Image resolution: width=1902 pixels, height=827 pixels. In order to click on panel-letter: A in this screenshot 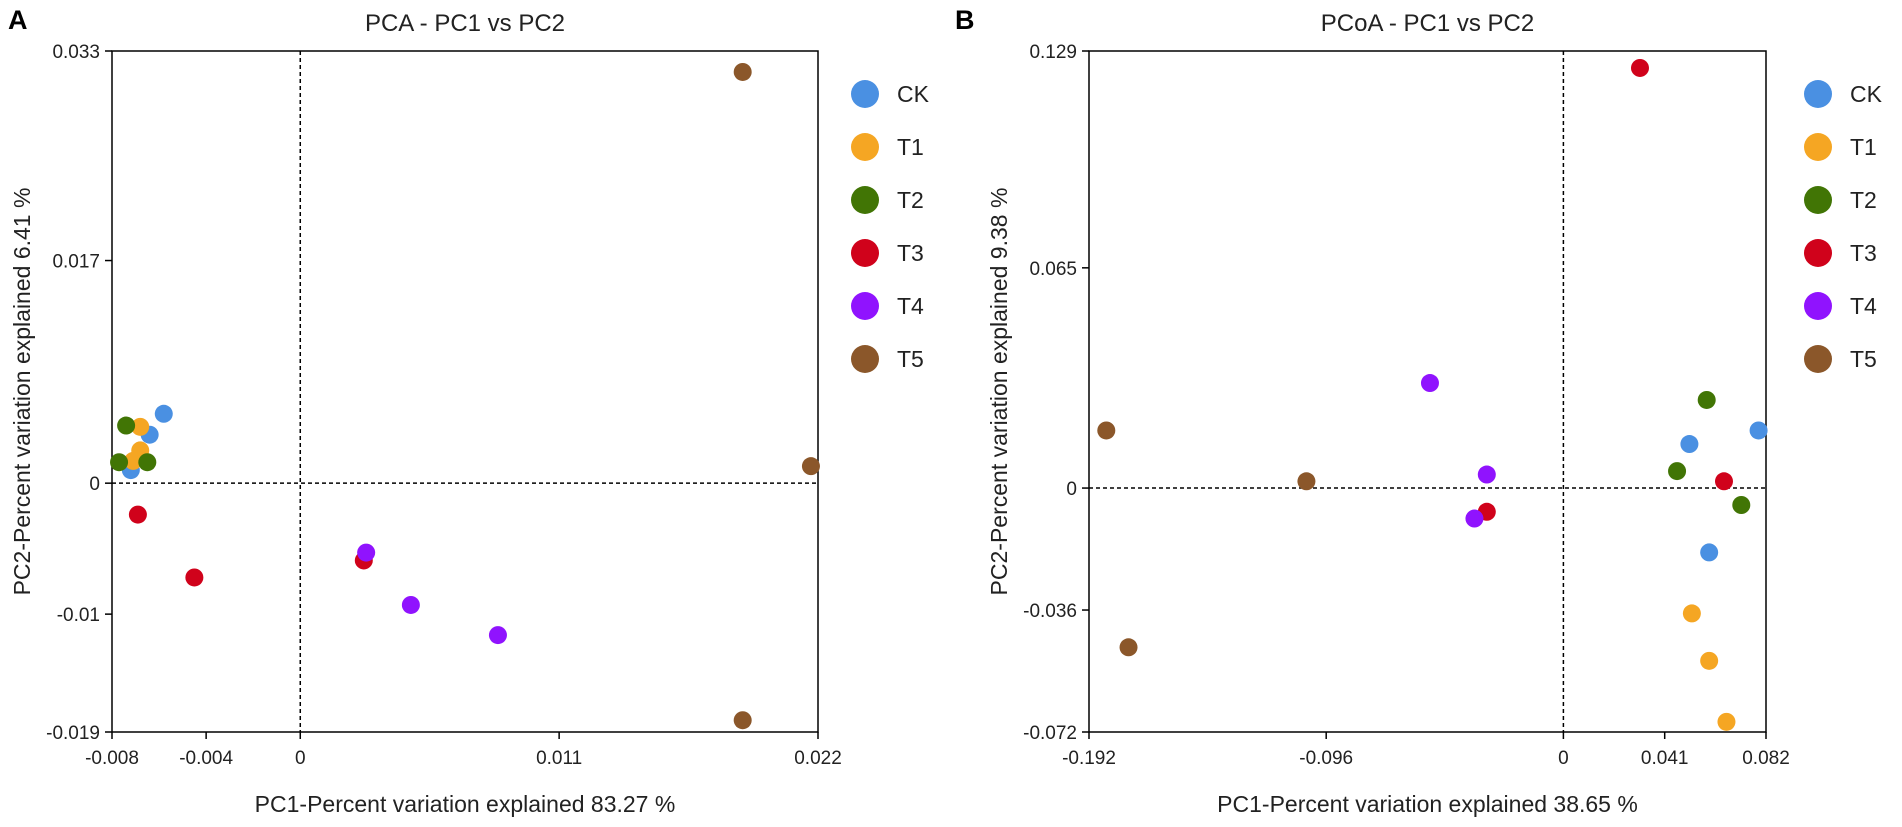, I will do `click(18, 20)`.